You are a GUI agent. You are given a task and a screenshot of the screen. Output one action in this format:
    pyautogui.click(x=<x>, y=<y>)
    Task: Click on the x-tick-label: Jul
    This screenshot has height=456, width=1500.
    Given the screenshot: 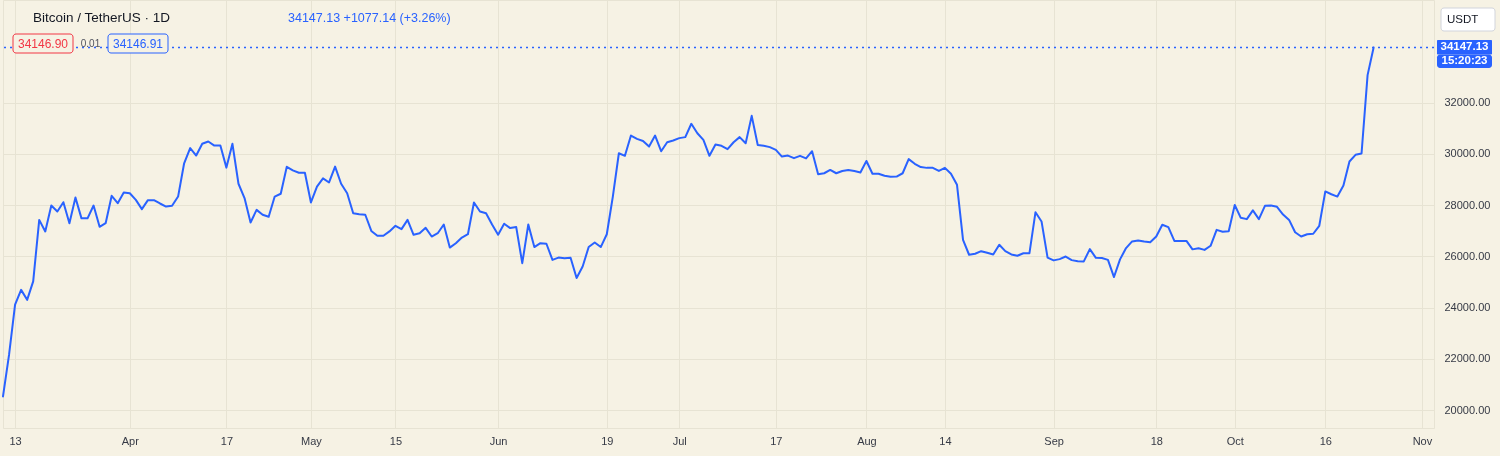 What is the action you would take?
    pyautogui.click(x=679, y=440)
    